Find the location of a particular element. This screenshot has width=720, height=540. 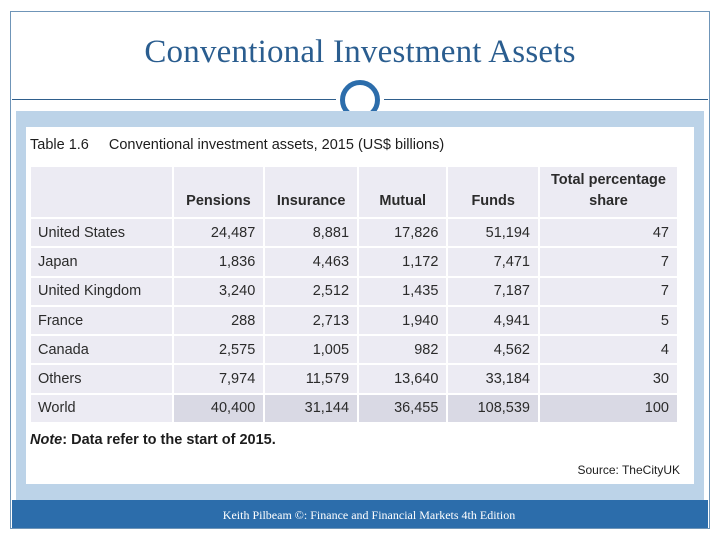

header-cell-insurance: Insurance is located at coordinates (311, 192).